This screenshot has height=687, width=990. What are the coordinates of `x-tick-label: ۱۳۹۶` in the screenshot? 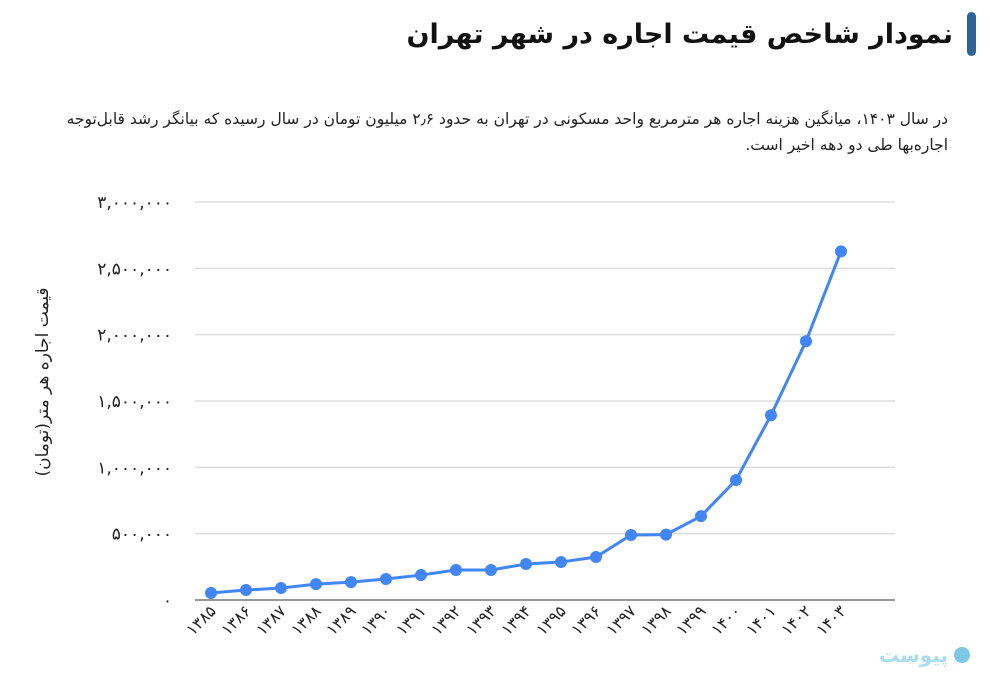 It's located at (586, 620).